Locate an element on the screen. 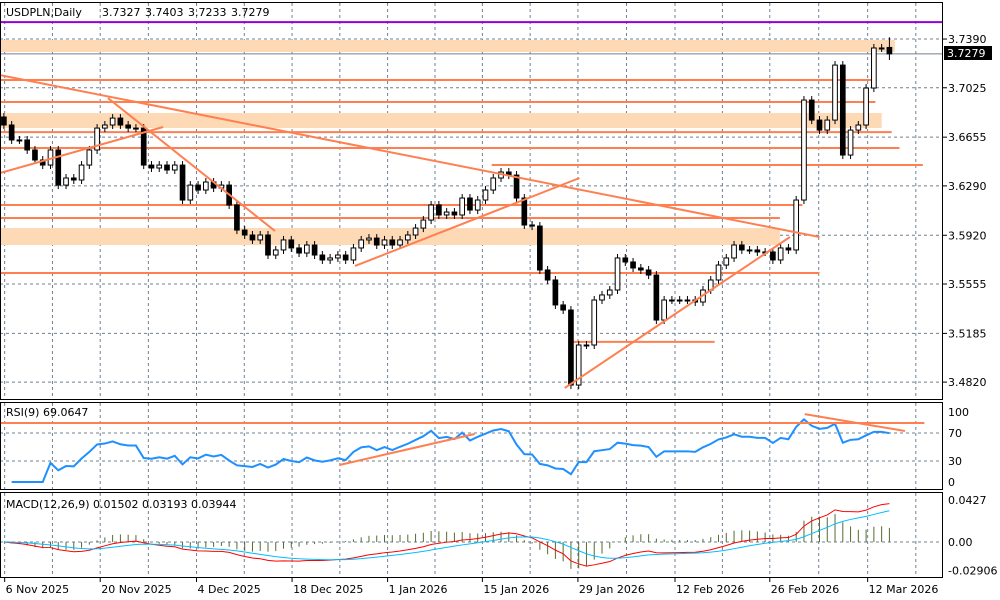 This screenshot has width=1000, height=600. header-open: 3.7327 is located at coordinates (121, 12).